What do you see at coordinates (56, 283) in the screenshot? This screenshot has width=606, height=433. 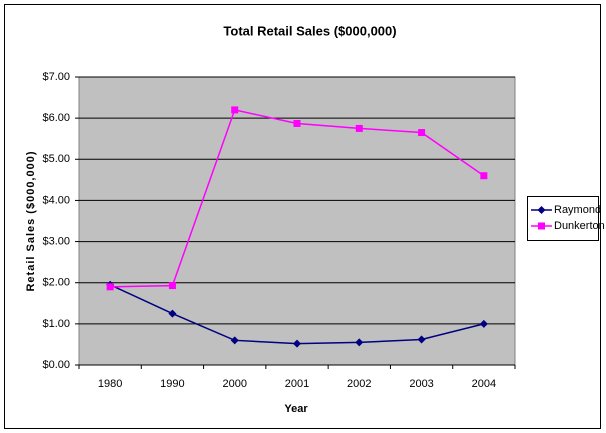 I see `y-tick-label: $2.00` at bounding box center [56, 283].